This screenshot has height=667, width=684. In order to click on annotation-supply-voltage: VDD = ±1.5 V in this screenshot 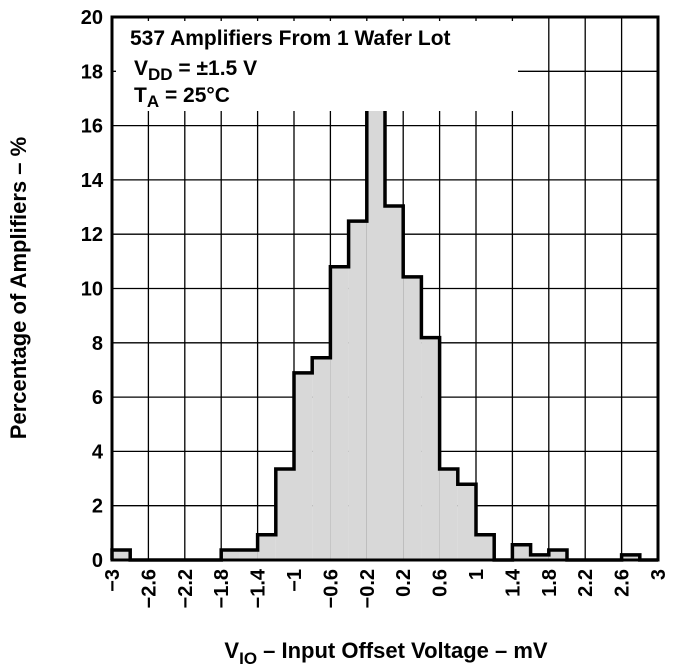, I will do `click(195, 70)`.